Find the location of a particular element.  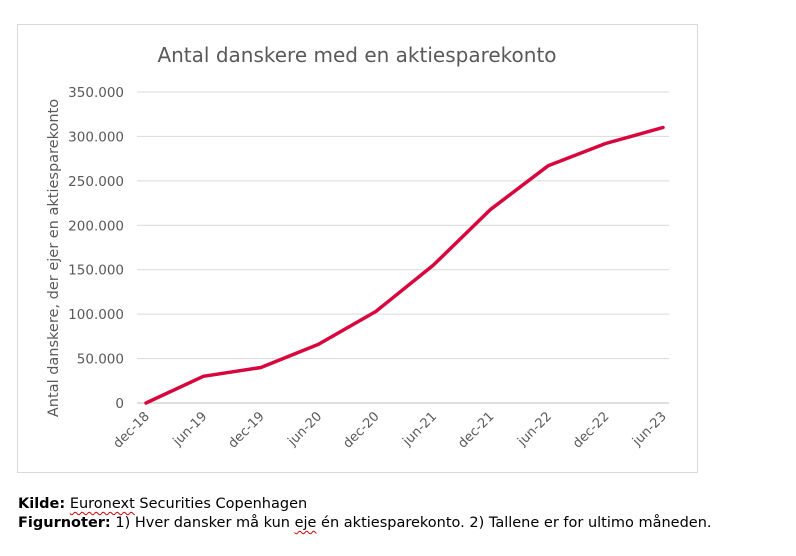

x-tick-label: dec-22 is located at coordinates (591, 430).